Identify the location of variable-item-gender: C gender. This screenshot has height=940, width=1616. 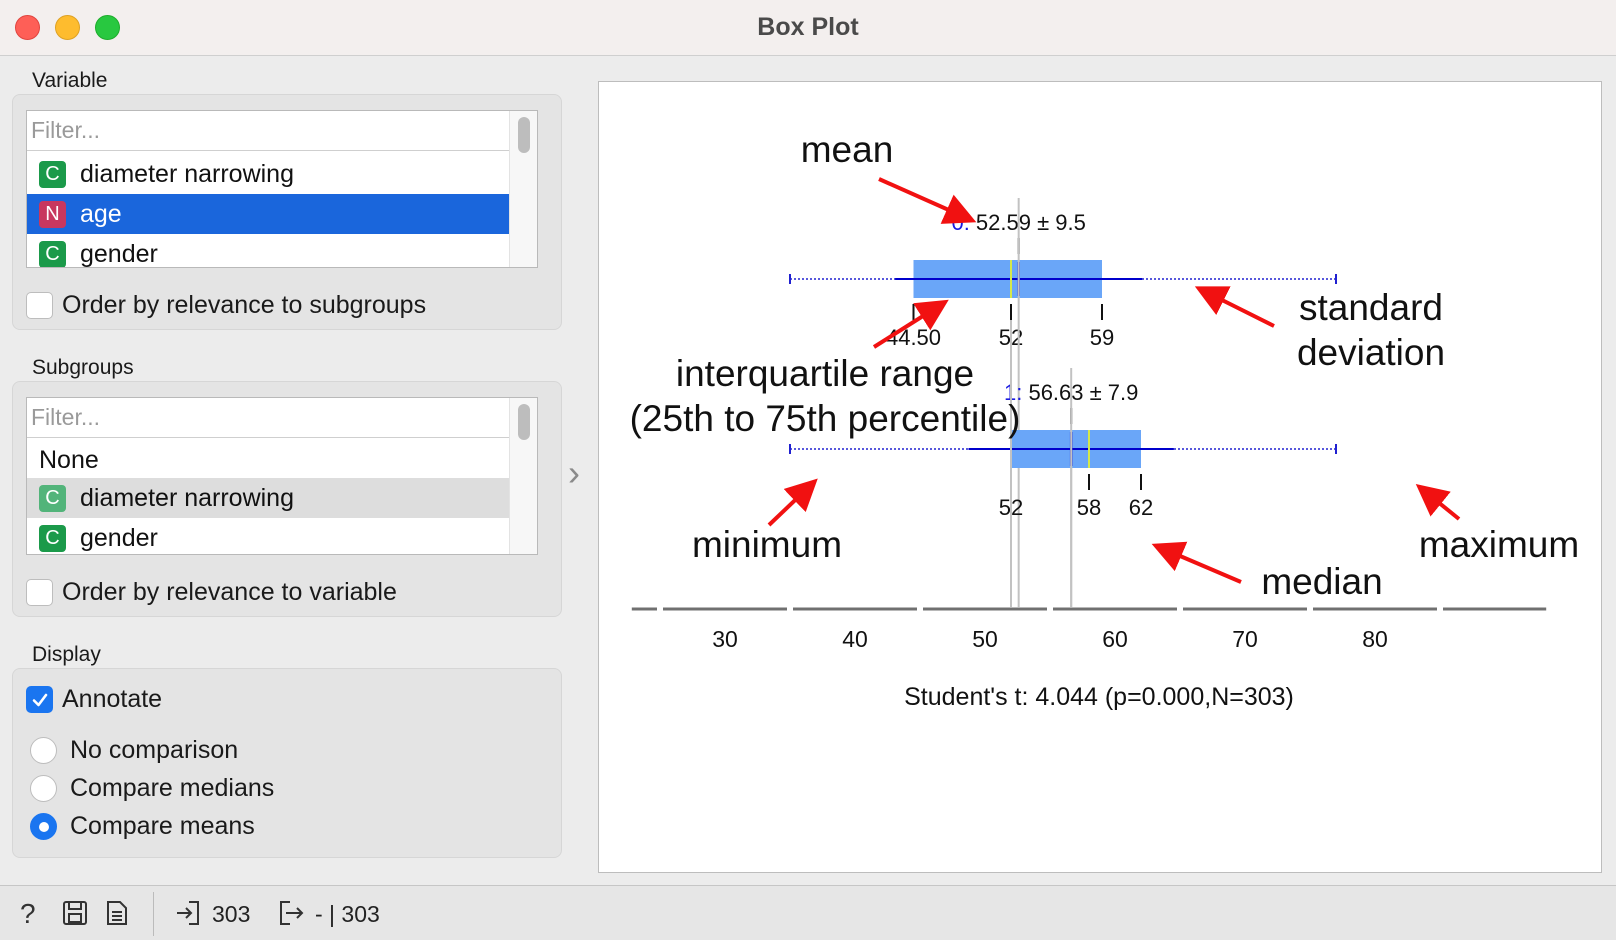
(268, 251).